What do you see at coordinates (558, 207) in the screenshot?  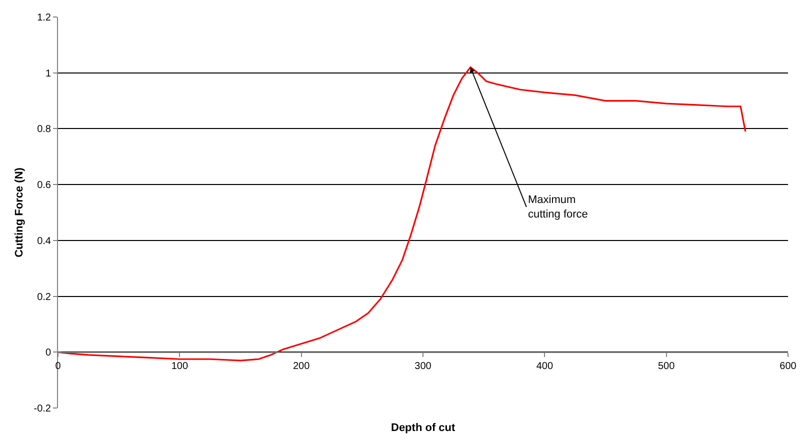 I see `annotation: Maximum cutting force` at bounding box center [558, 207].